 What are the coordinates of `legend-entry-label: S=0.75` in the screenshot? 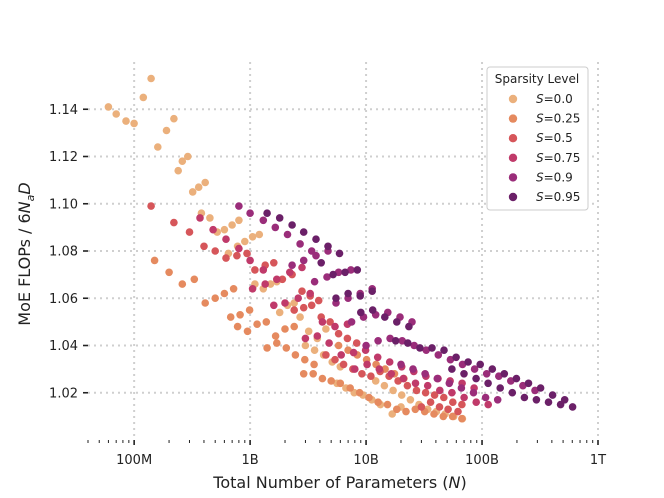 It's located at (558, 158).